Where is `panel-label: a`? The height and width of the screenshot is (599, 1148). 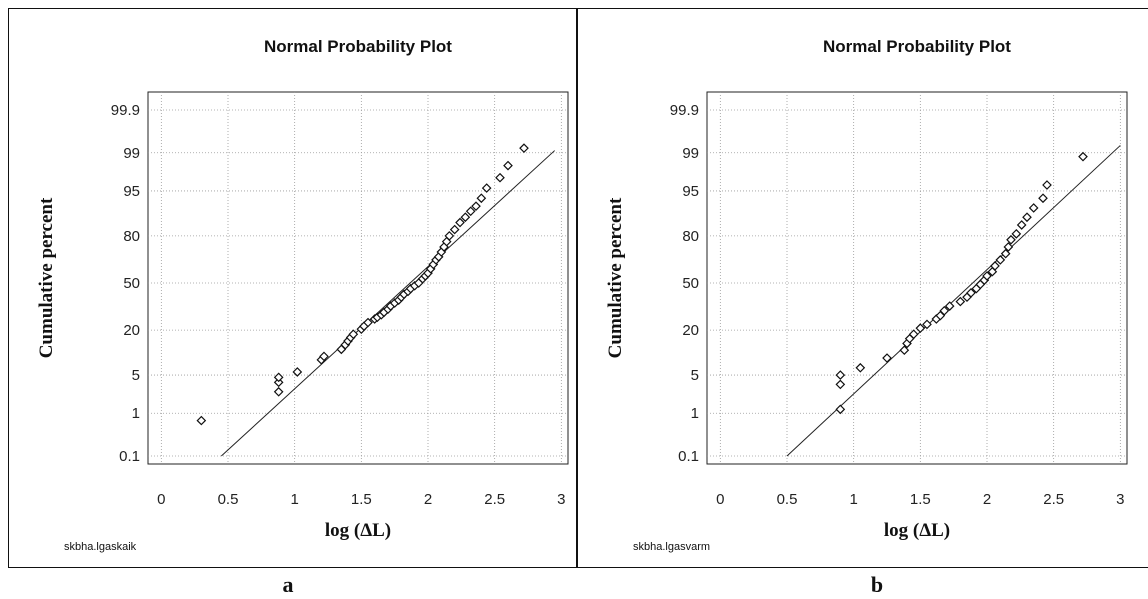
panel-label: a is located at coordinates (288, 584).